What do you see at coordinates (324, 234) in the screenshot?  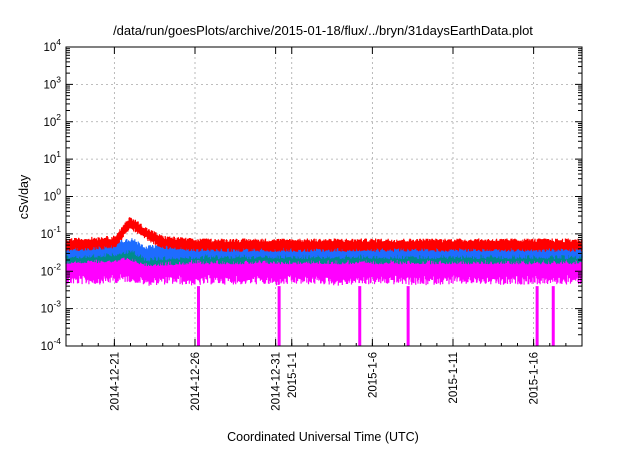 I see `series-3-trace` at bounding box center [324, 234].